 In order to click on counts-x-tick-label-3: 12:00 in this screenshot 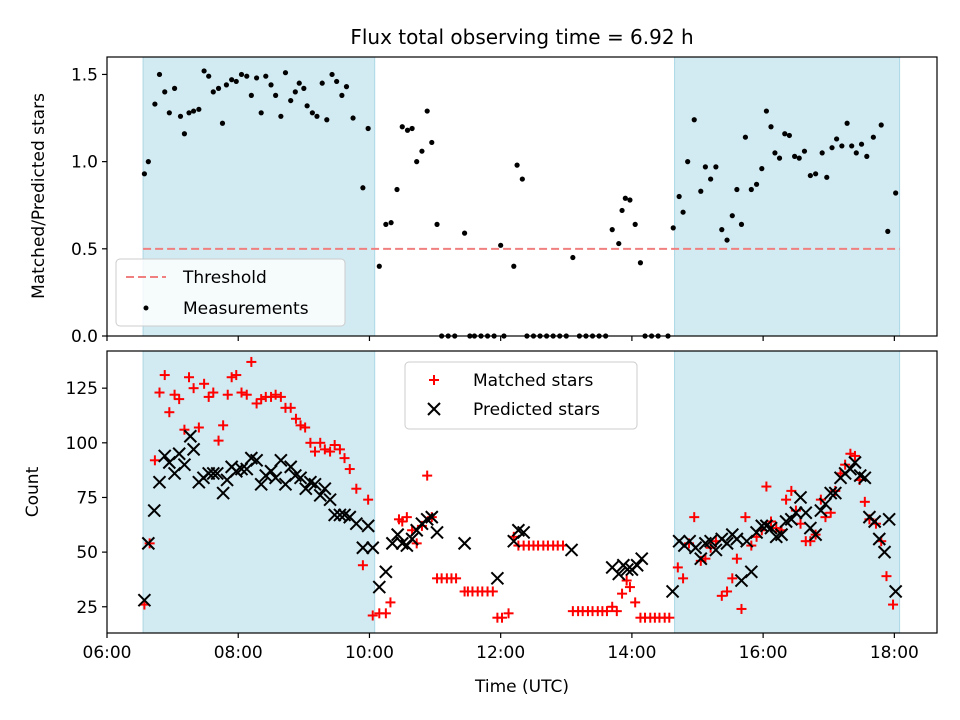, I will do `click(500, 653)`.